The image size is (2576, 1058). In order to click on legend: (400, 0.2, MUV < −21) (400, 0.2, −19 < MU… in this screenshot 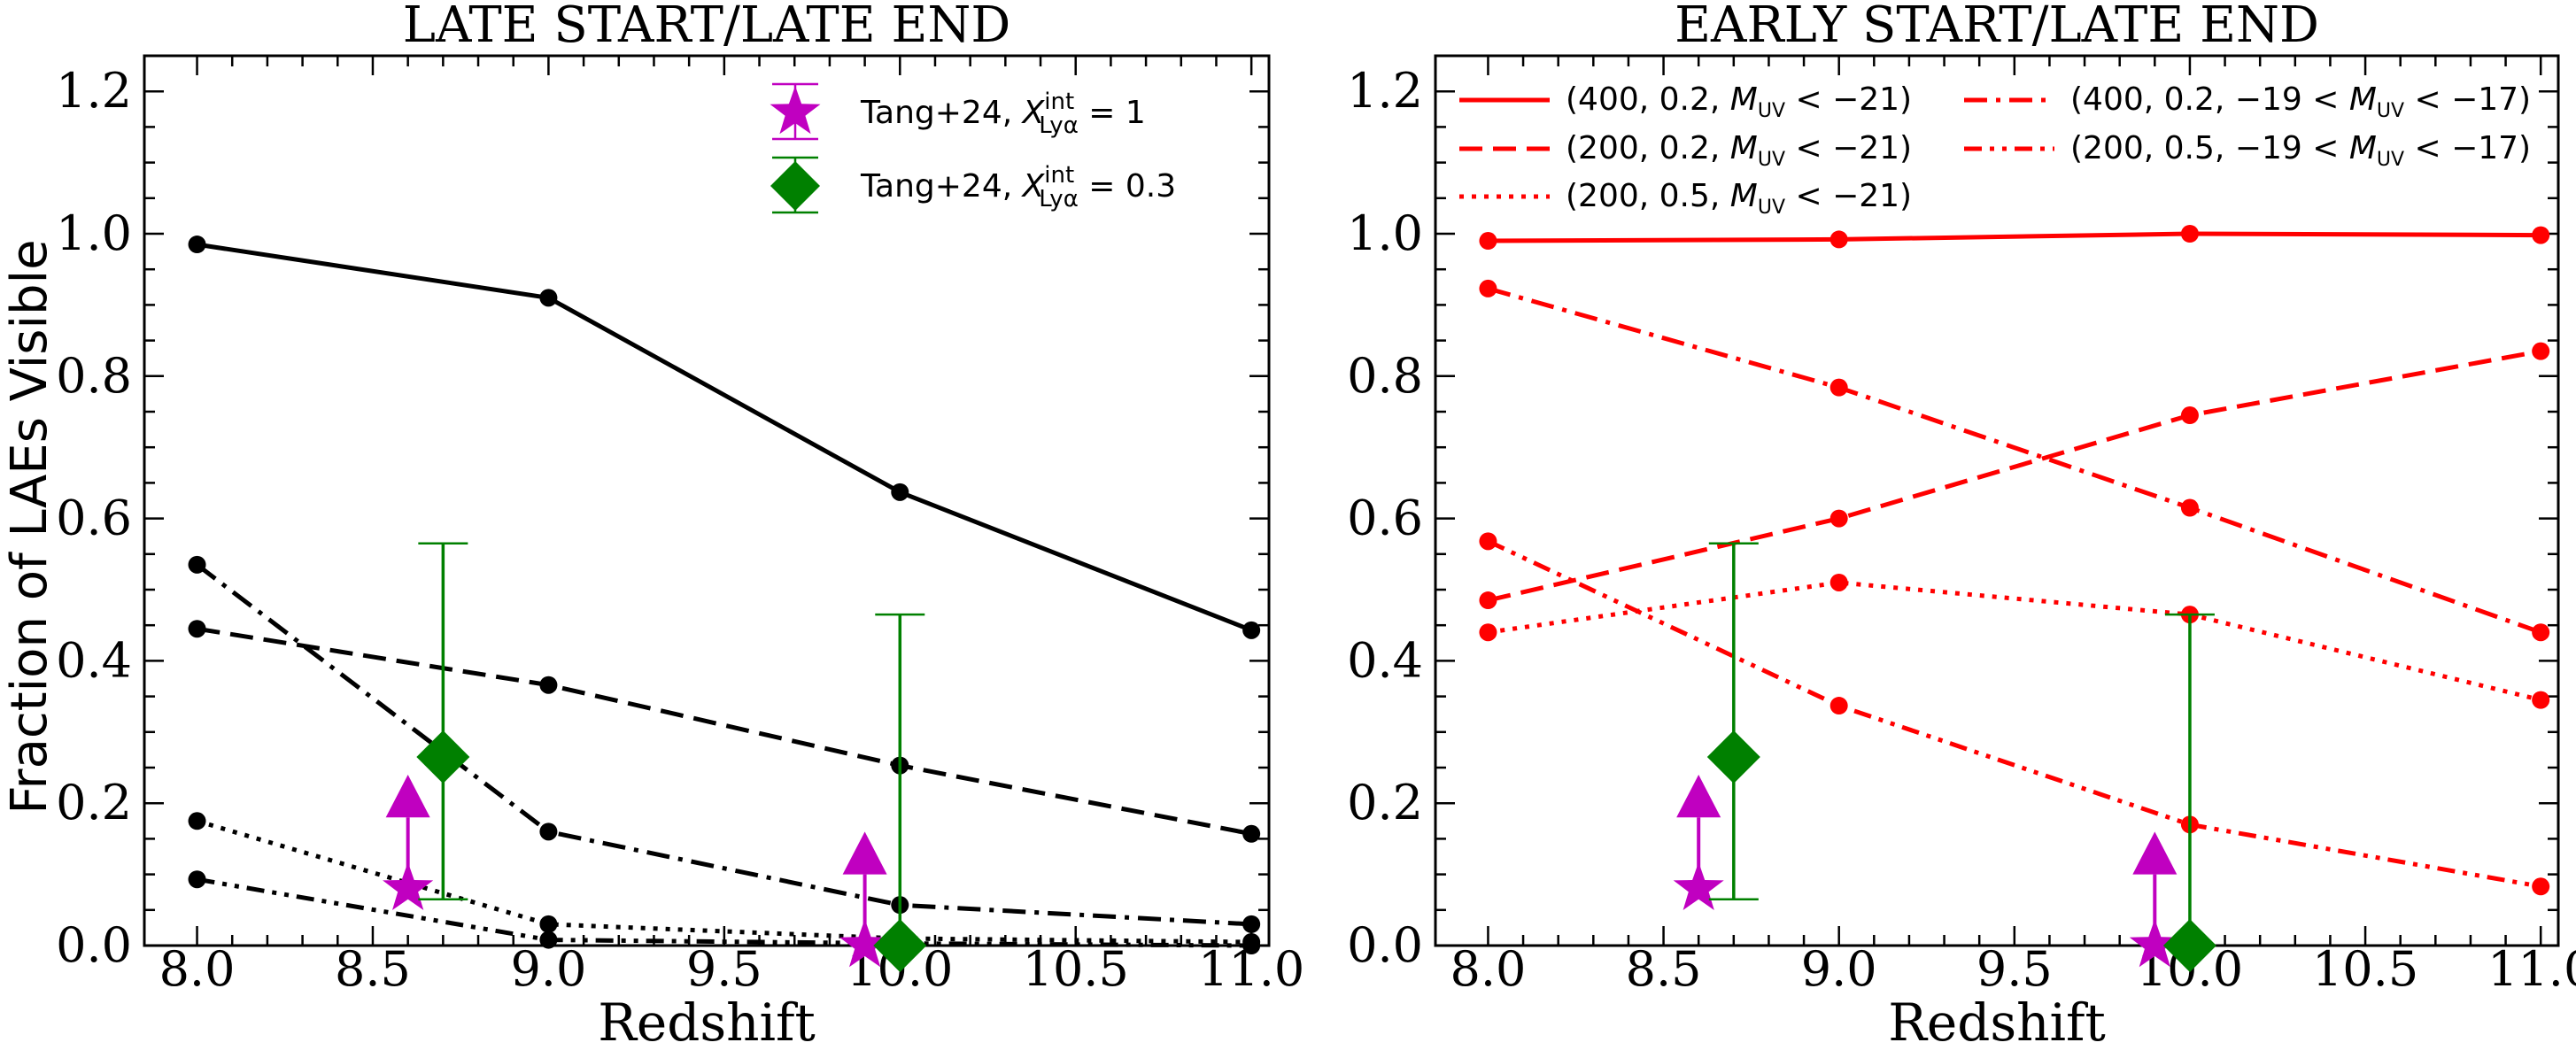, I will do `click(1995, 150)`.